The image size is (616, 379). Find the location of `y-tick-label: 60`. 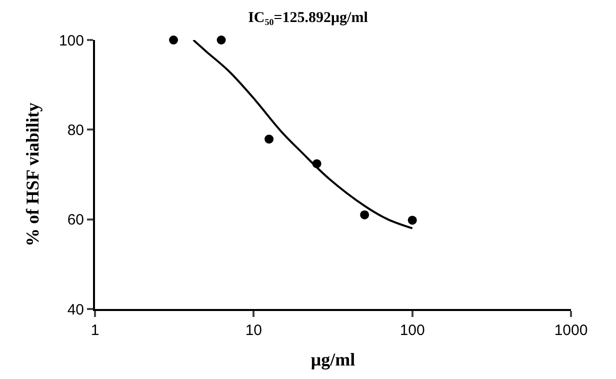

y-tick-label: 60 is located at coordinates (75, 220).